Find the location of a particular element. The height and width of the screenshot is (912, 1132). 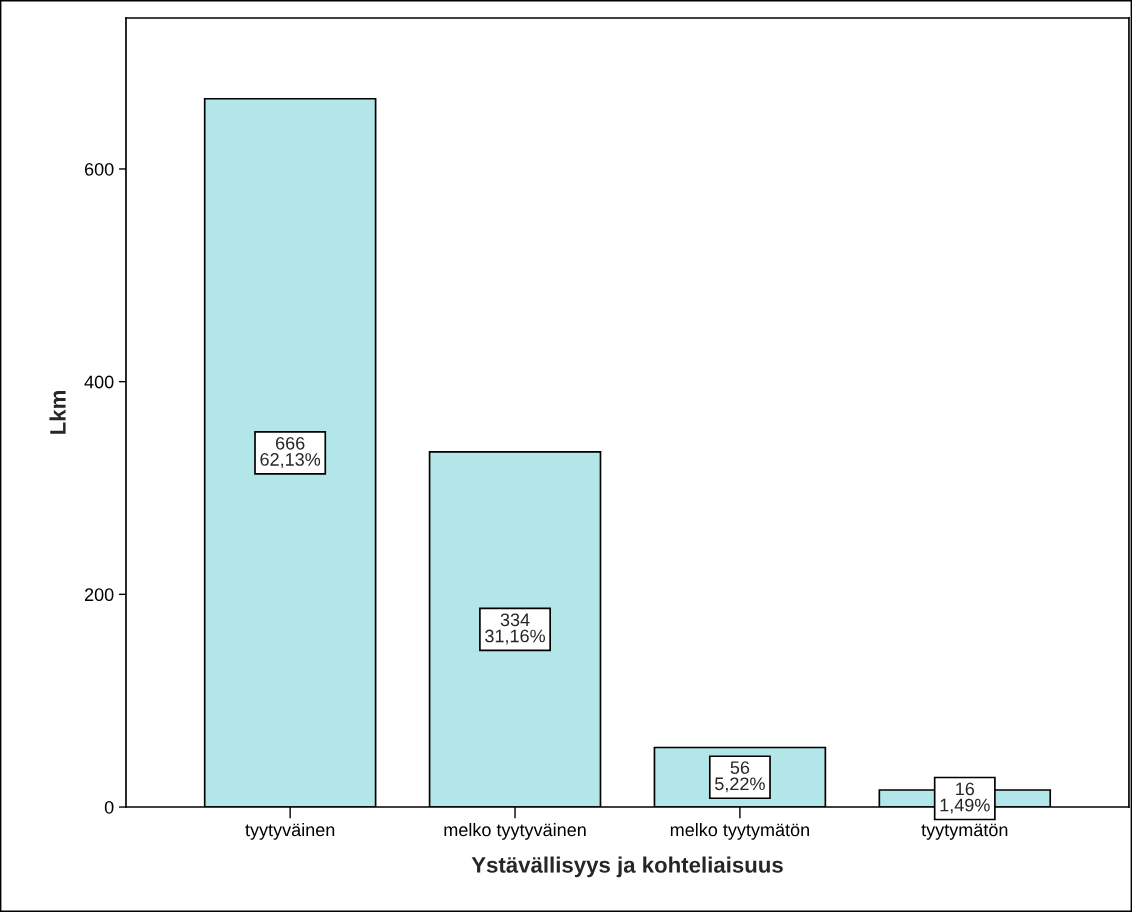

y-tick-label: 0 is located at coordinates (109, 807).